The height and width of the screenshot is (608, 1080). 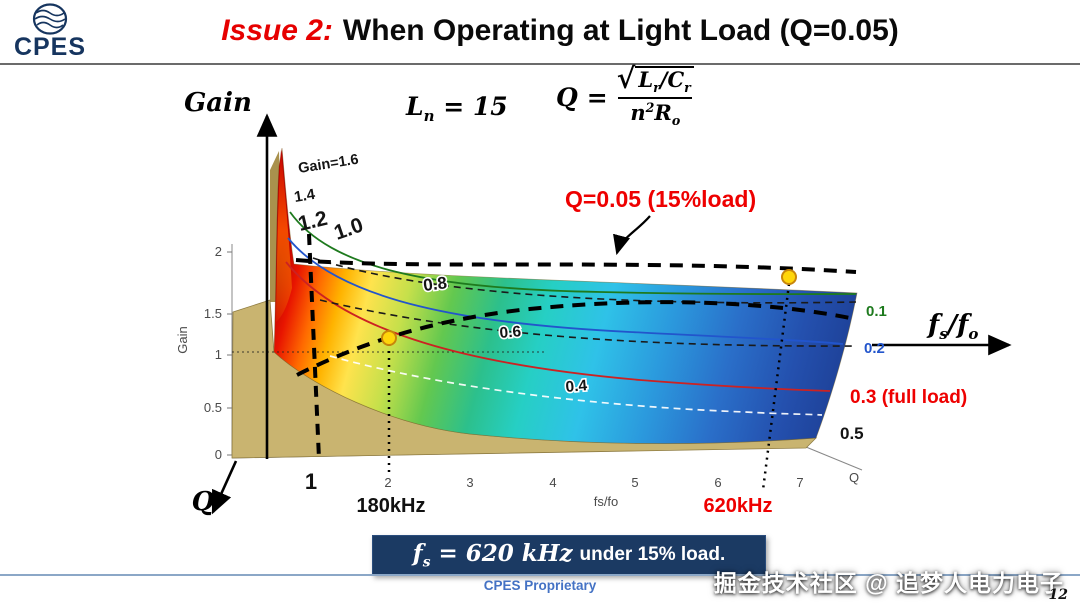 I want to click on contour-label-0.6: 0.6, so click(x=510, y=332).